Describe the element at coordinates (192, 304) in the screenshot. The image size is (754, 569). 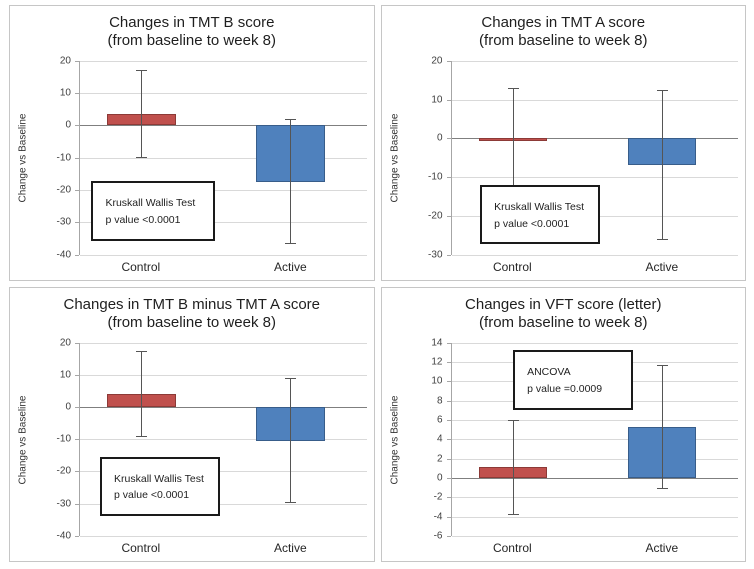
I see `chart-title-line: Changes in TMT B minus TMT A score` at that location.